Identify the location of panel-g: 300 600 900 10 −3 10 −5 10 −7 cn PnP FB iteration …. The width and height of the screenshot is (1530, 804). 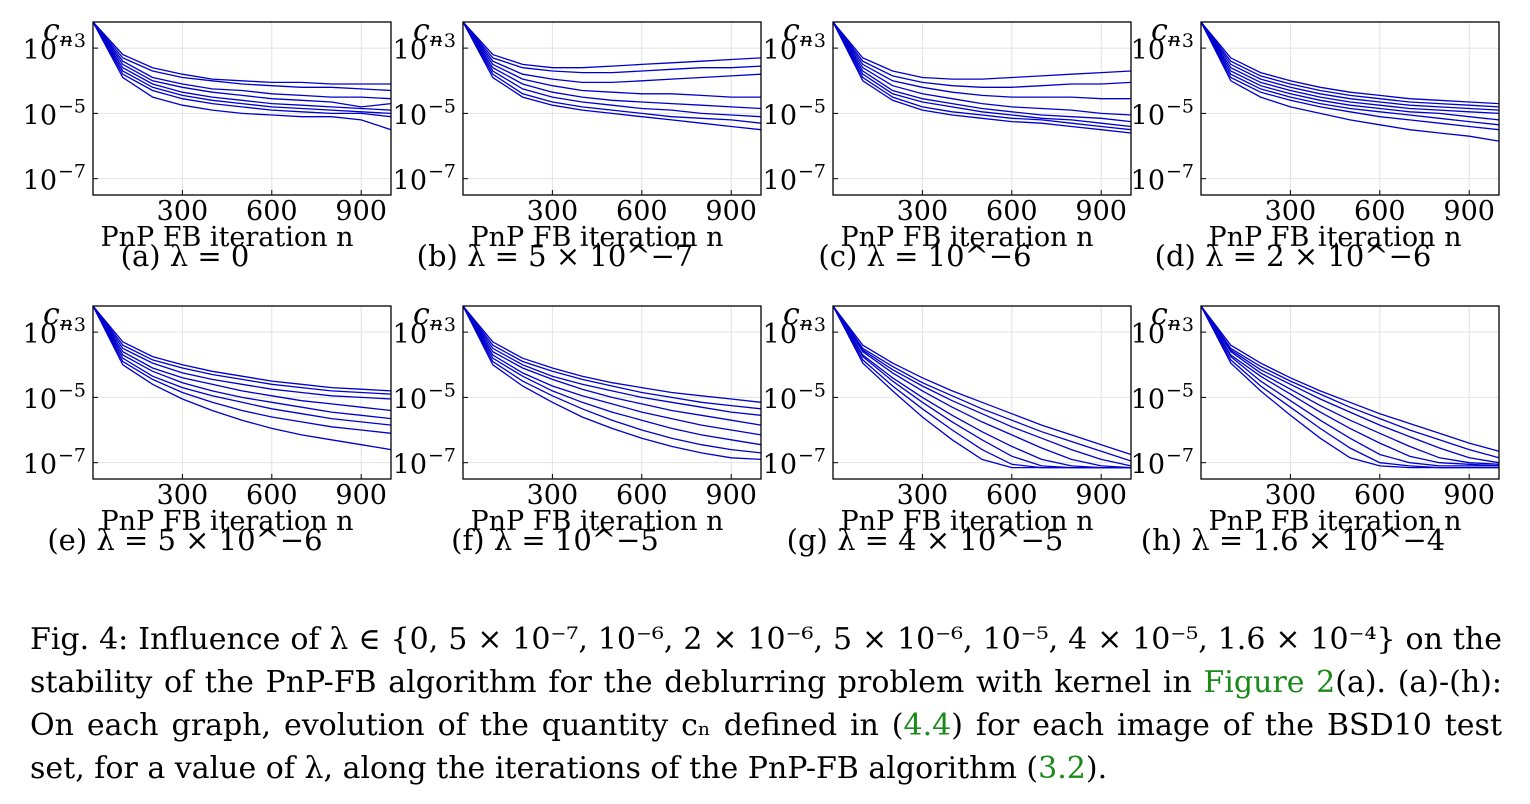
(936, 429).